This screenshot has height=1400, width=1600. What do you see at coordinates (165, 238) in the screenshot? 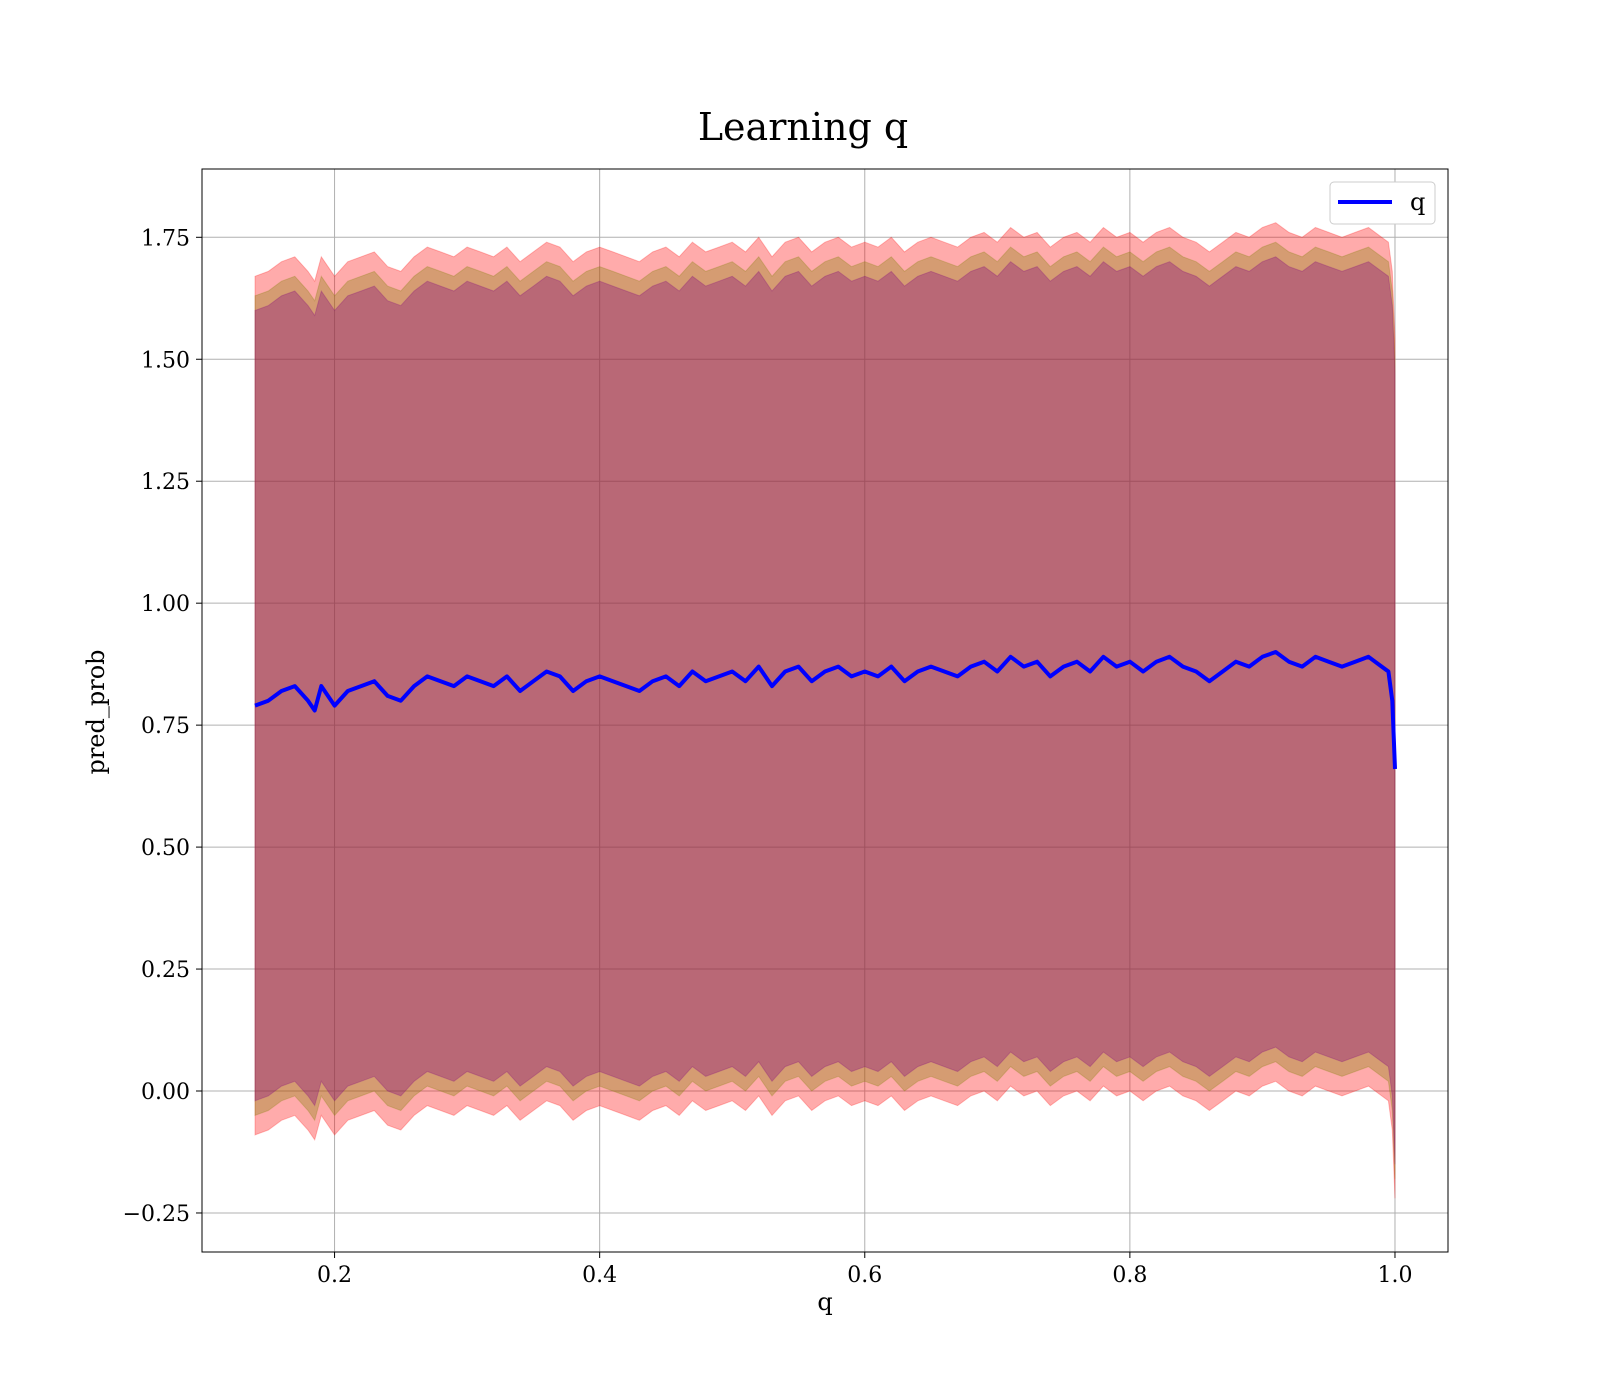
I see `y-tick-label: 1.75` at bounding box center [165, 238].